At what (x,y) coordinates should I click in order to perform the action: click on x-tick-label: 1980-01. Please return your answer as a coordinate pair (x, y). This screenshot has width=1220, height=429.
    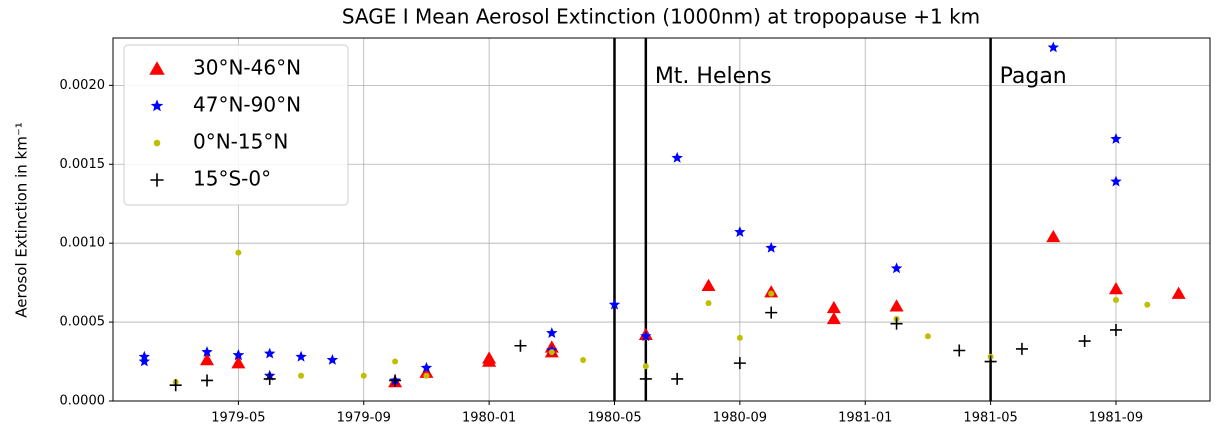
    Looking at the image, I should click on (489, 418).